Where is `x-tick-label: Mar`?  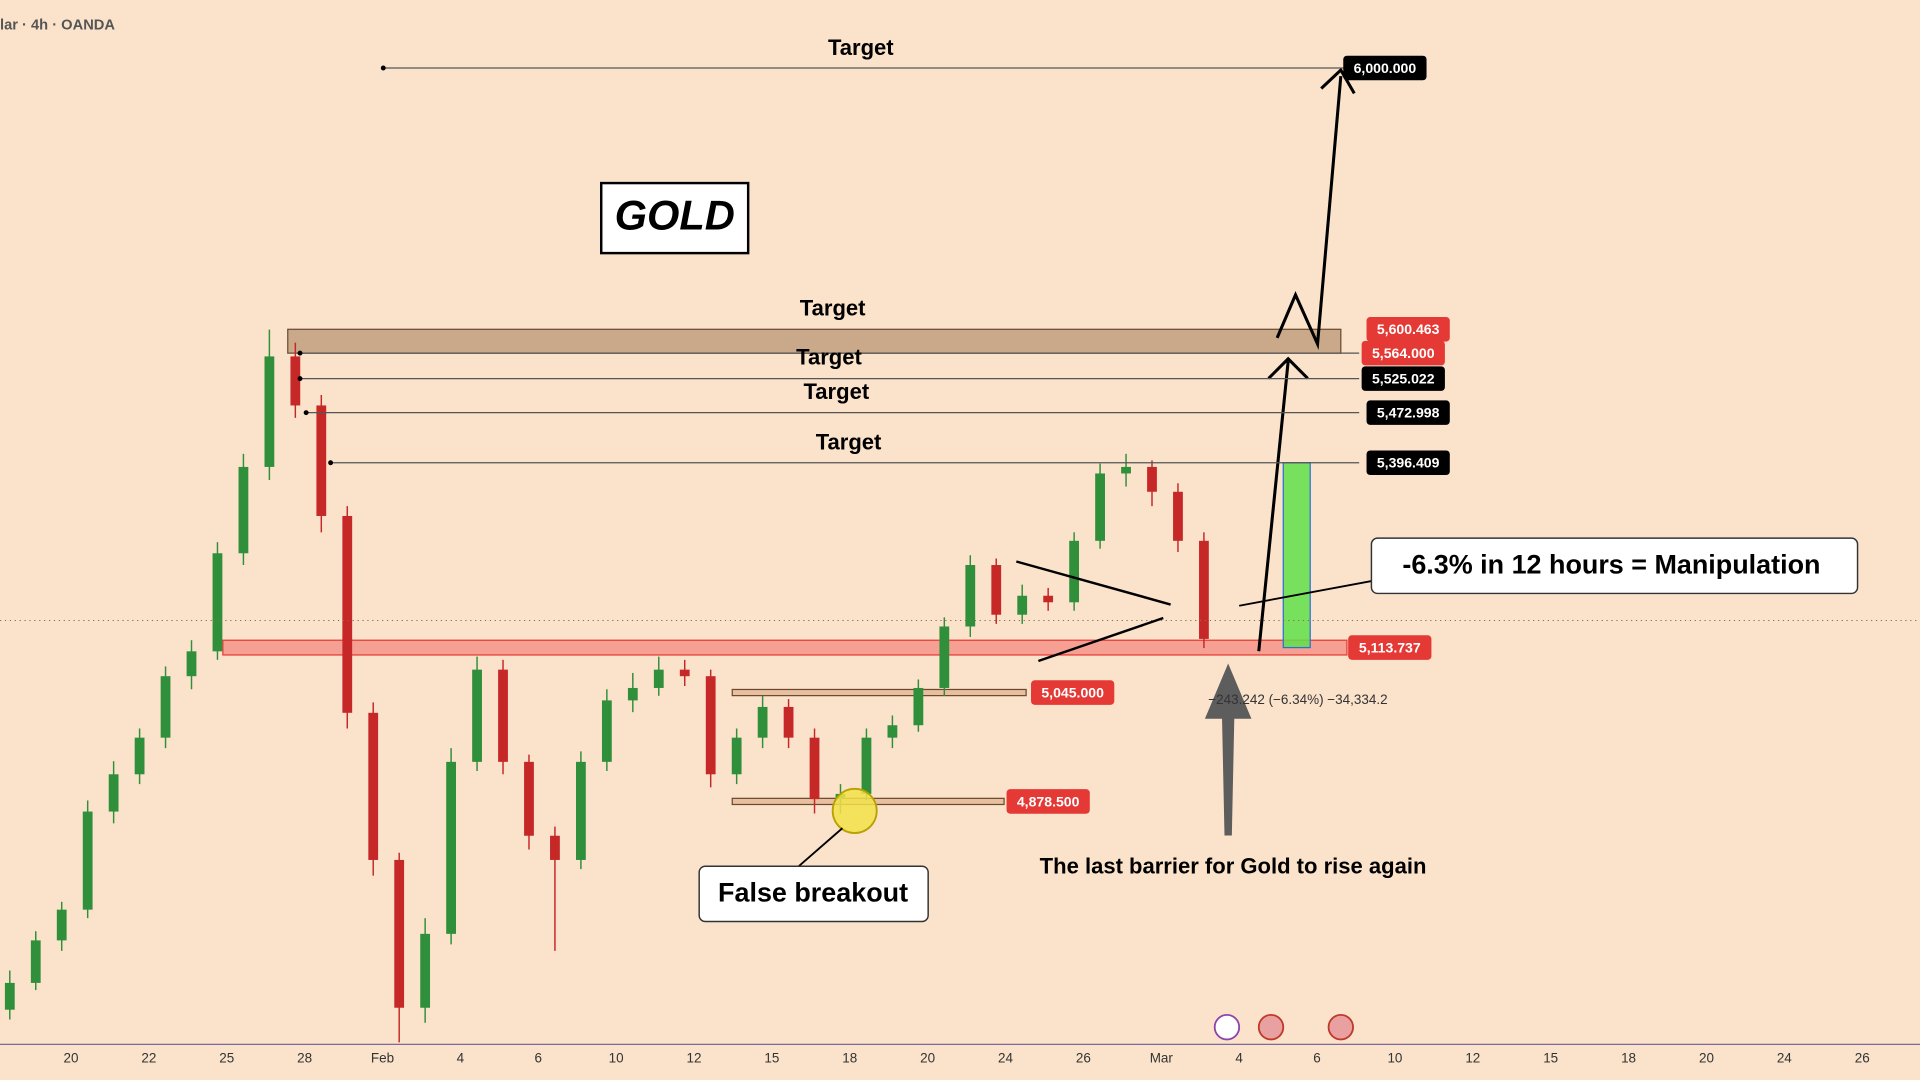 x-tick-label: Mar is located at coordinates (1162, 1058).